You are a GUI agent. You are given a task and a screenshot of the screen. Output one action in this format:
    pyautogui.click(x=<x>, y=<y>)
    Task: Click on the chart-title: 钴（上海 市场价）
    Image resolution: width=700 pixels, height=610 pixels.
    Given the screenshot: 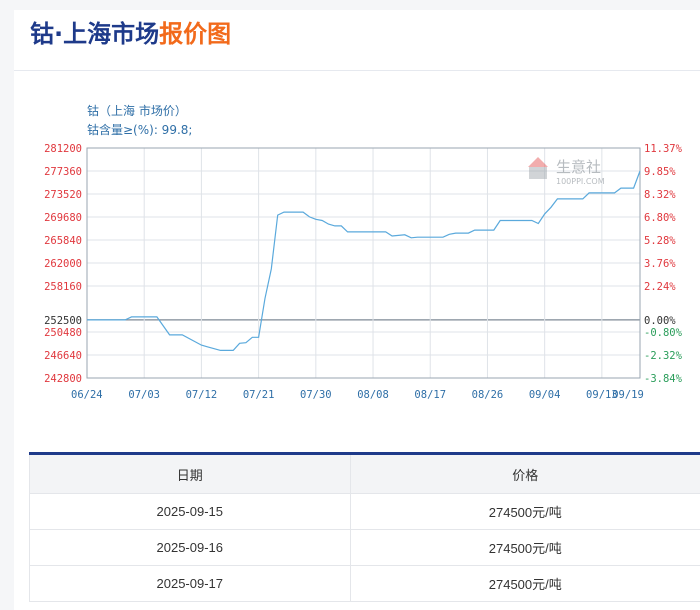 What is the action you would take?
    pyautogui.click(x=137, y=110)
    